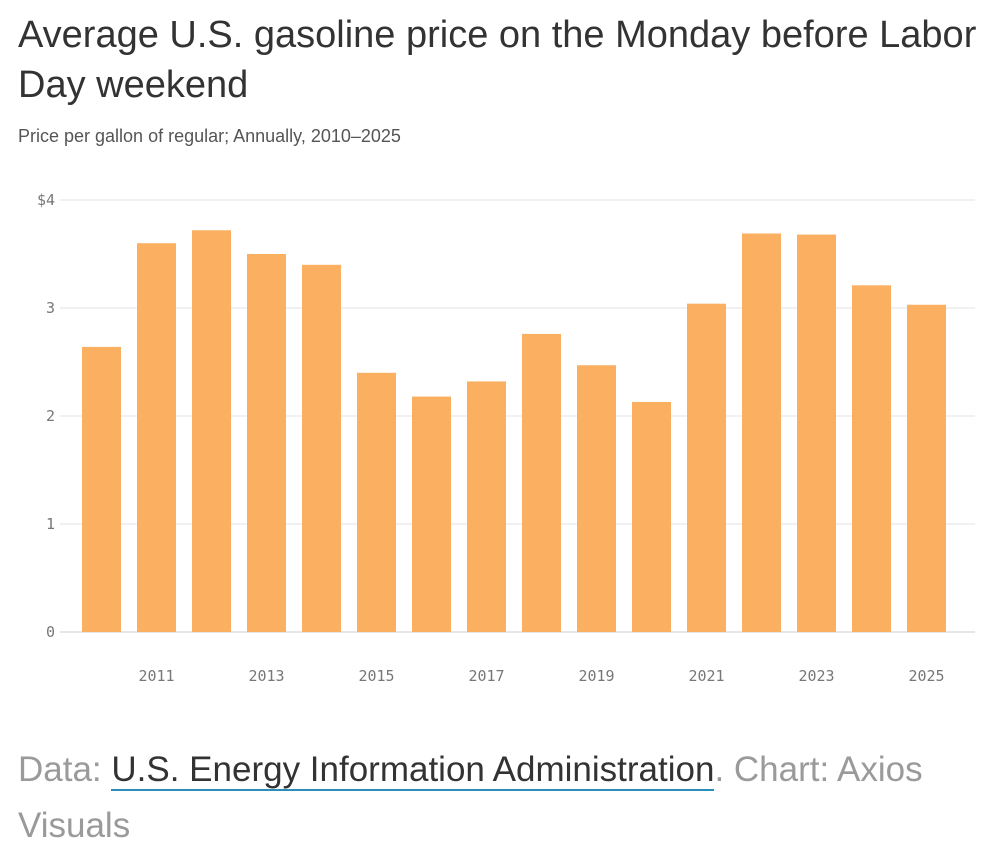  What do you see at coordinates (871, 458) in the screenshot?
I see `bar-2024` at bounding box center [871, 458].